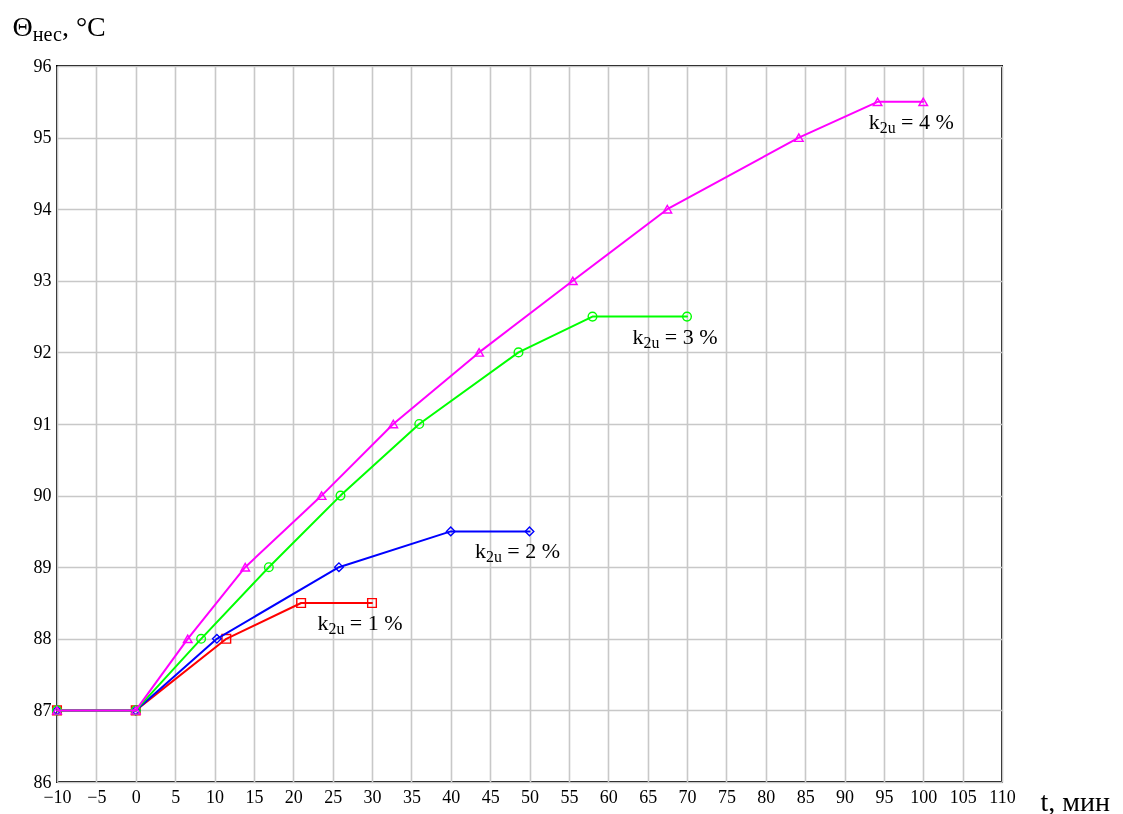  I want to click on x-tick-label: 45, so click(490, 796).